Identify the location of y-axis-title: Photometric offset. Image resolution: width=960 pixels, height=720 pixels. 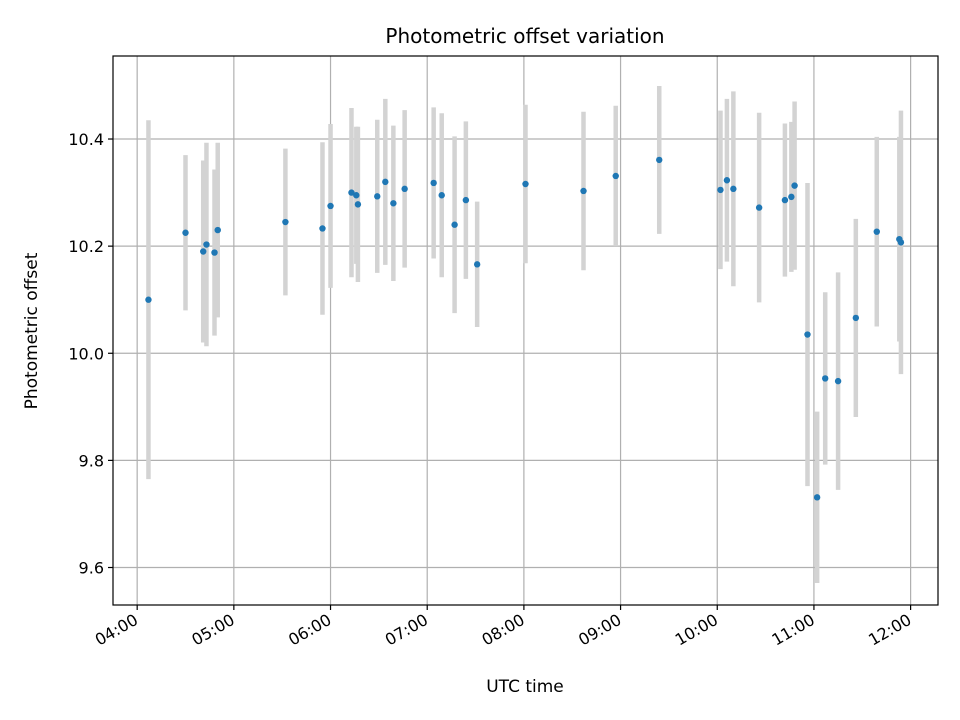
(32, 330).